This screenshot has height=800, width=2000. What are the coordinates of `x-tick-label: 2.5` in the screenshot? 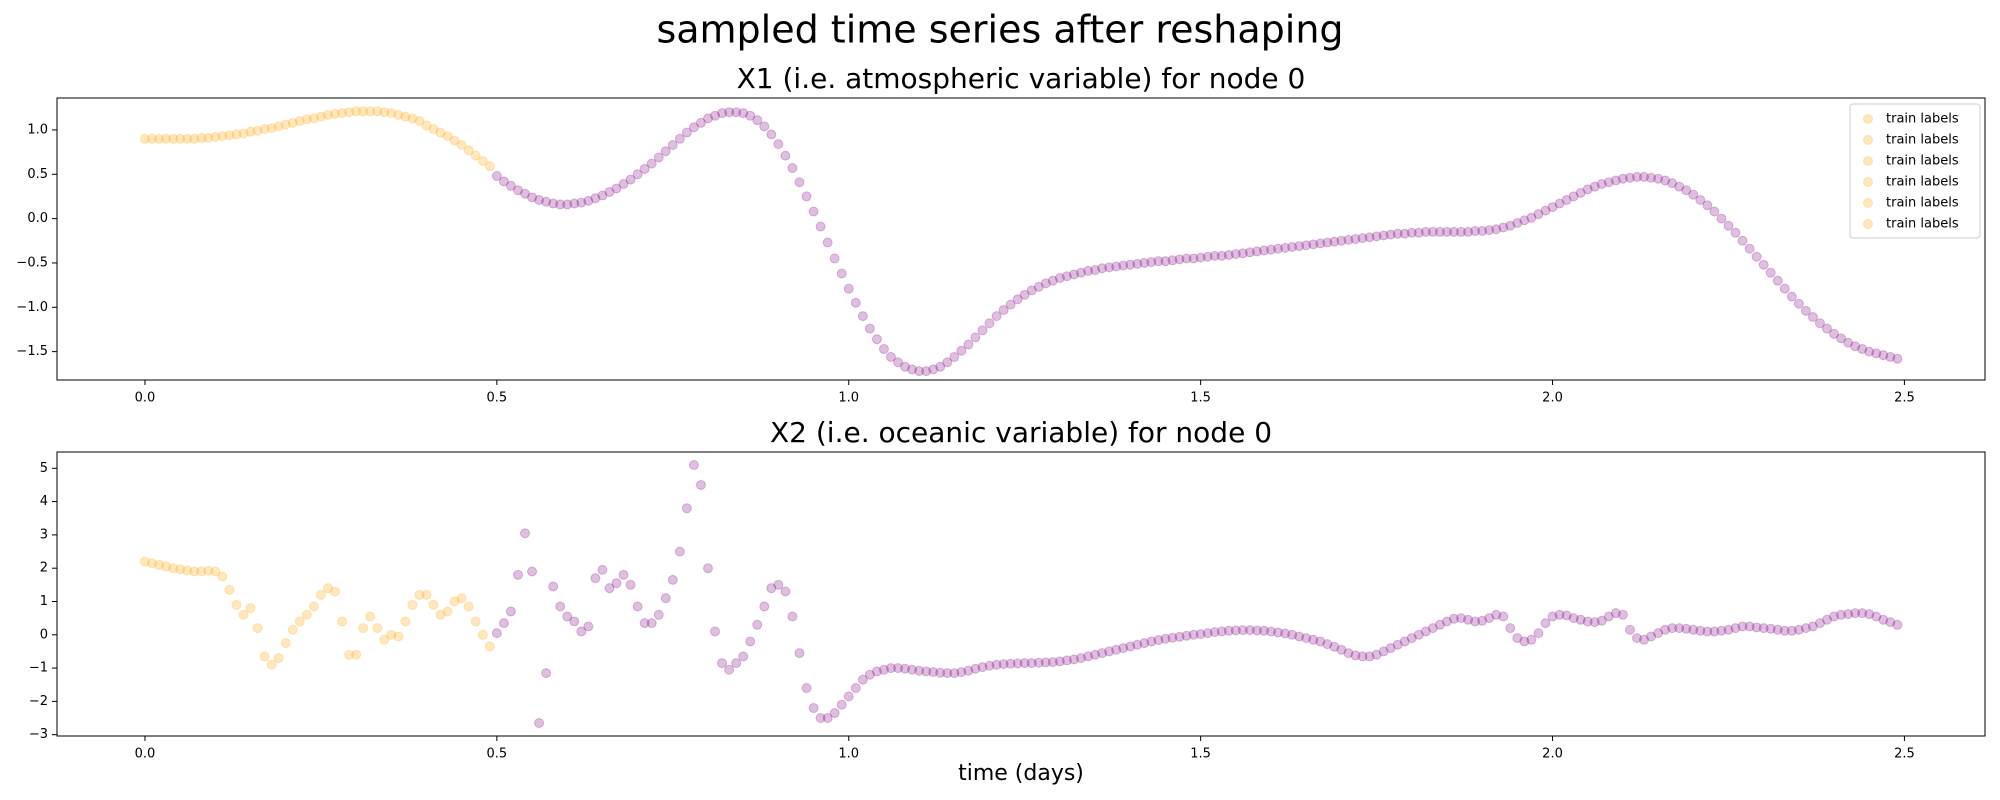 It's located at (1904, 754).